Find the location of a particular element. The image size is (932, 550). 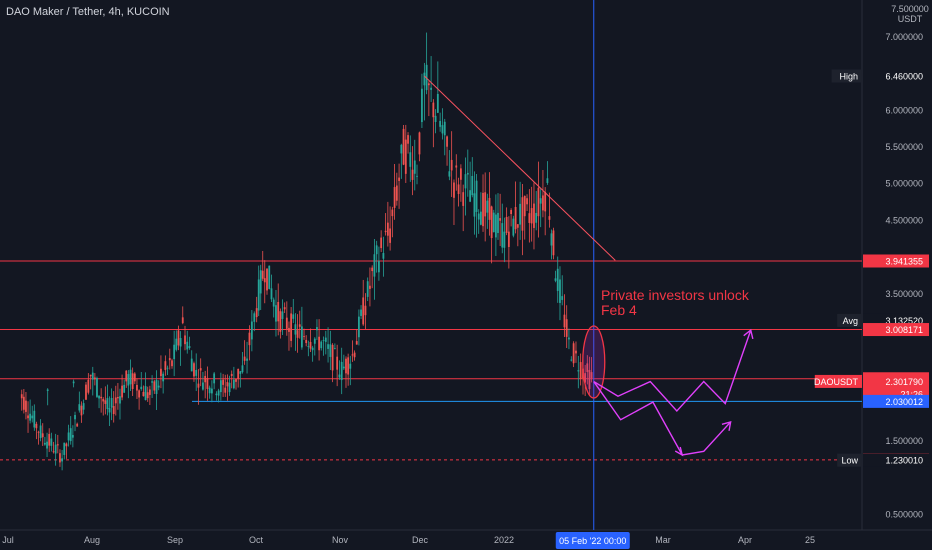

x-tick-label: 2022 is located at coordinates (504, 540).